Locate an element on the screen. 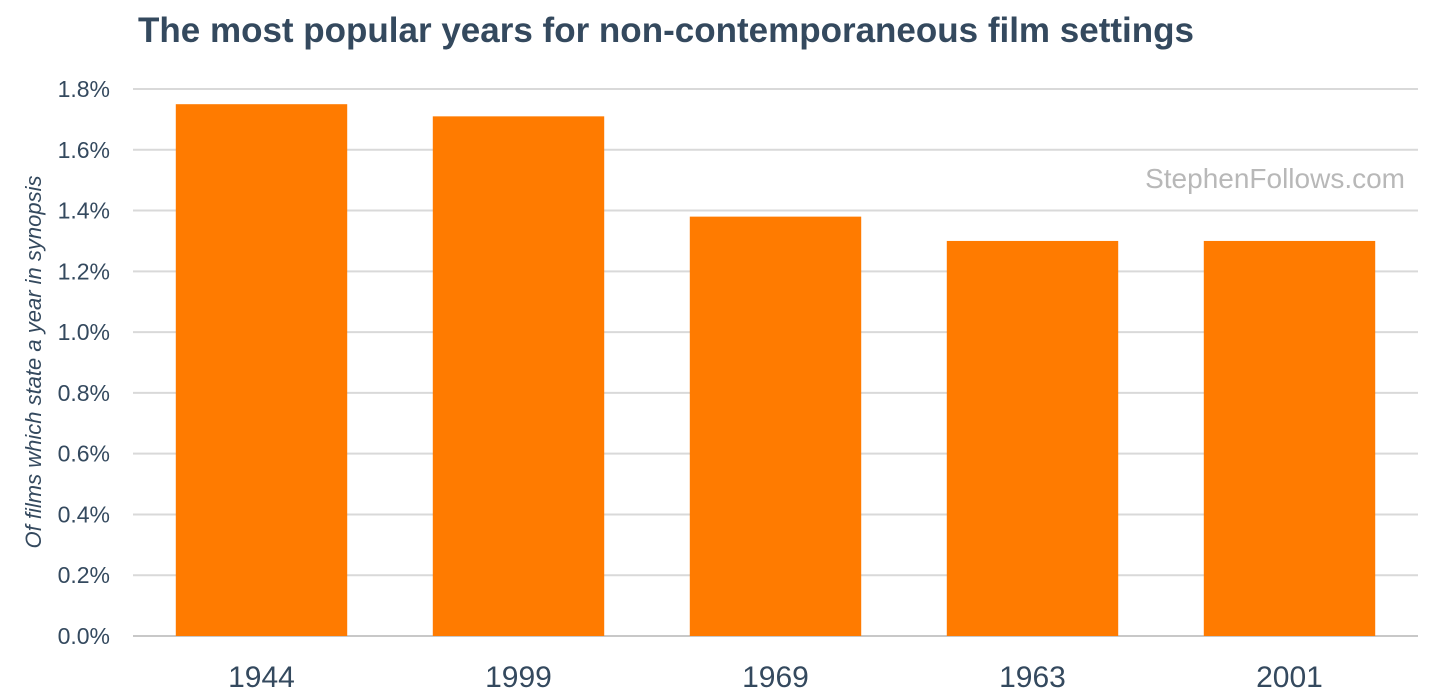  y-axis-ticks: 0.0% 0.2% 0.4% 0.6% 0.8% 1.0% 1.2% 1.4% 1.6% 1.8% is located at coordinates (84, 362).